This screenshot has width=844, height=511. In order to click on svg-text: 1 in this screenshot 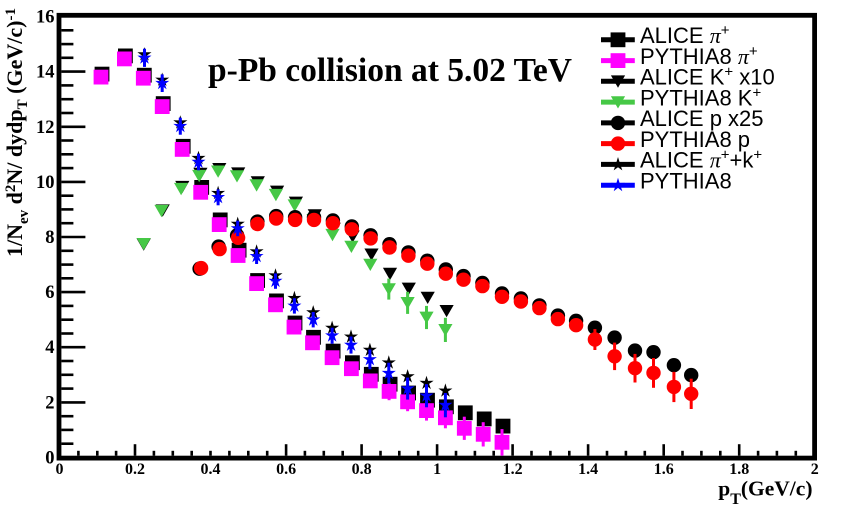, I will do `click(437, 469)`.